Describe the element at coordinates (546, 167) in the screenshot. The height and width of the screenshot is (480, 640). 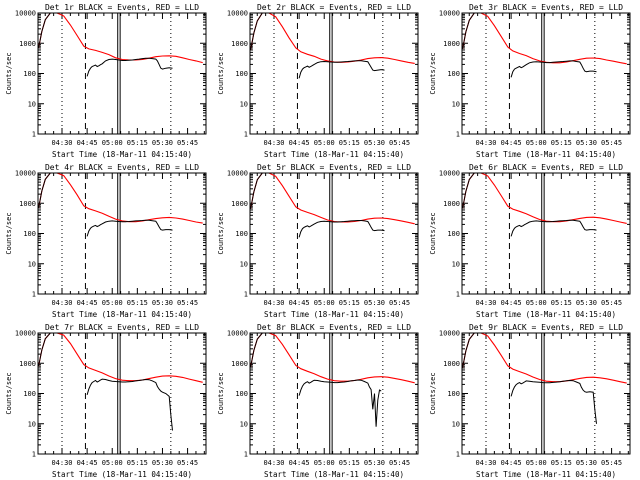
I see `panel-title: Det 6r BLACK = Events, RED = LLD` at that location.